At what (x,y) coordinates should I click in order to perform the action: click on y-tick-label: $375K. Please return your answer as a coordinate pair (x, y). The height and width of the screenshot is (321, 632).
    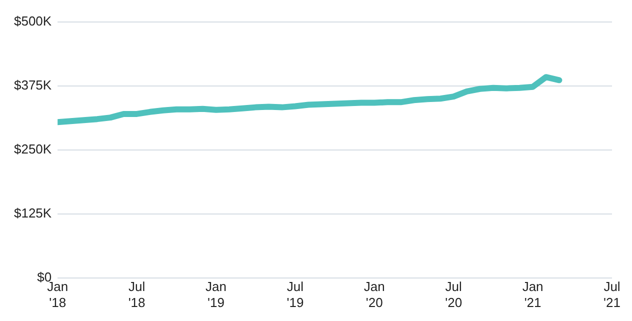
    Looking at the image, I should click on (33, 84).